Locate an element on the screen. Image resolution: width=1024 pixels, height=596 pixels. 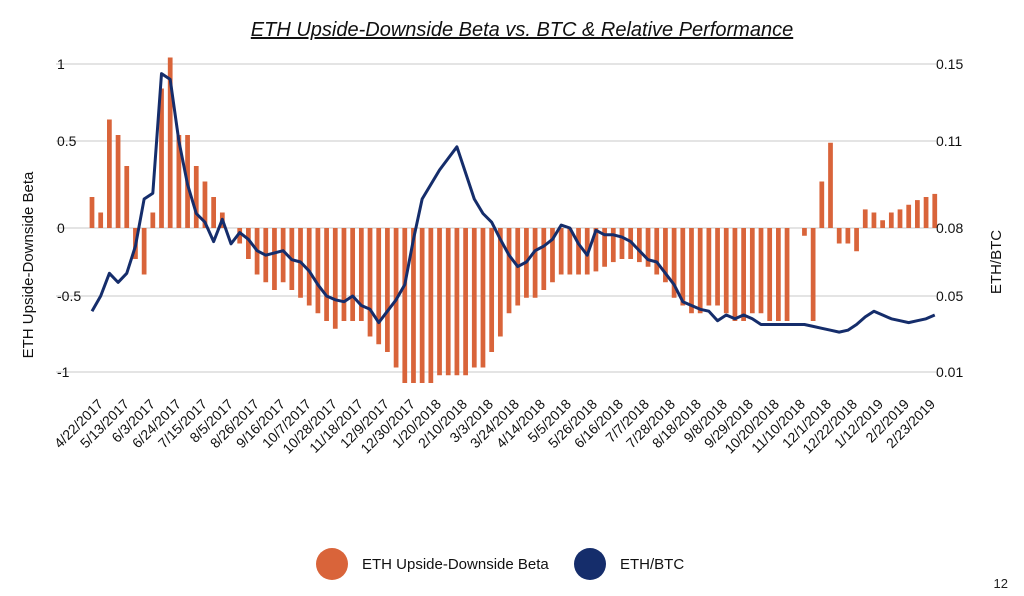
y-left-tick-label: 0 is located at coordinates (61, 228).